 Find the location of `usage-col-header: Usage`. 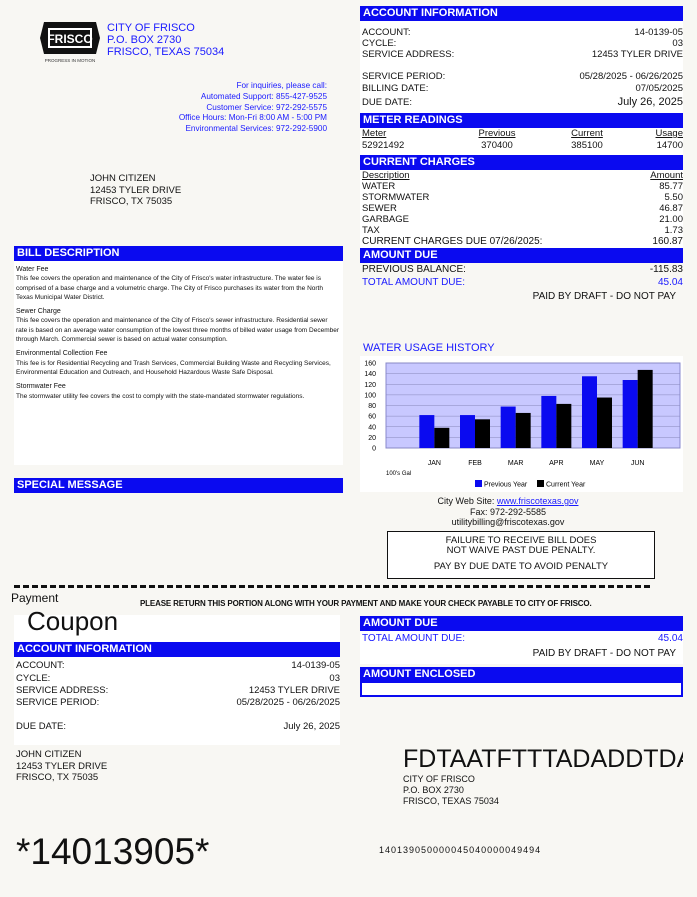

usage-col-header: Usage is located at coordinates (669, 133).